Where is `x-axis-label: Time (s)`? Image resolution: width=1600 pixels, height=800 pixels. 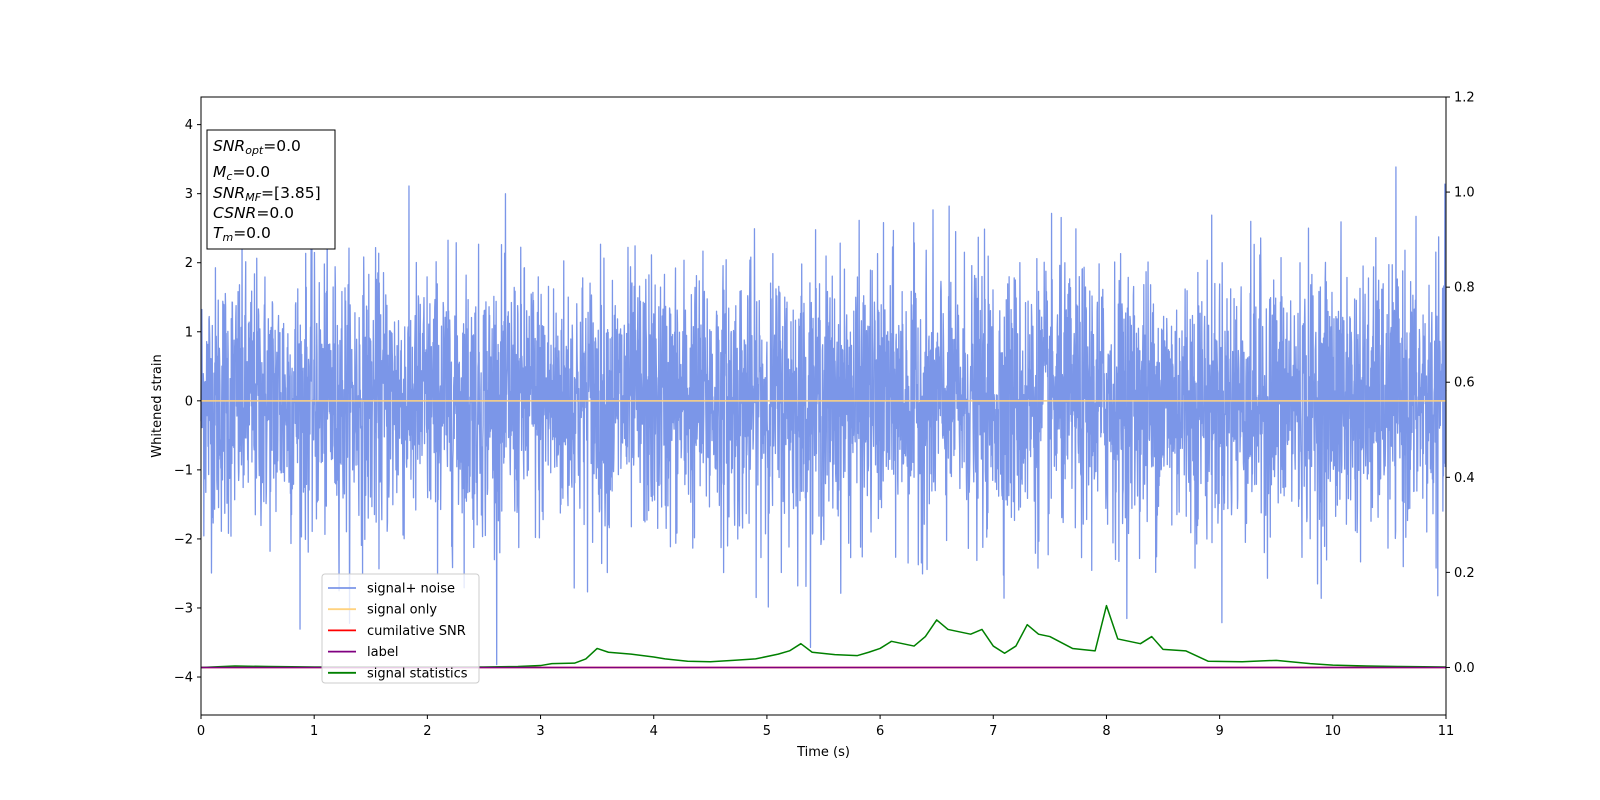 x-axis-label: Time (s) is located at coordinates (823, 752).